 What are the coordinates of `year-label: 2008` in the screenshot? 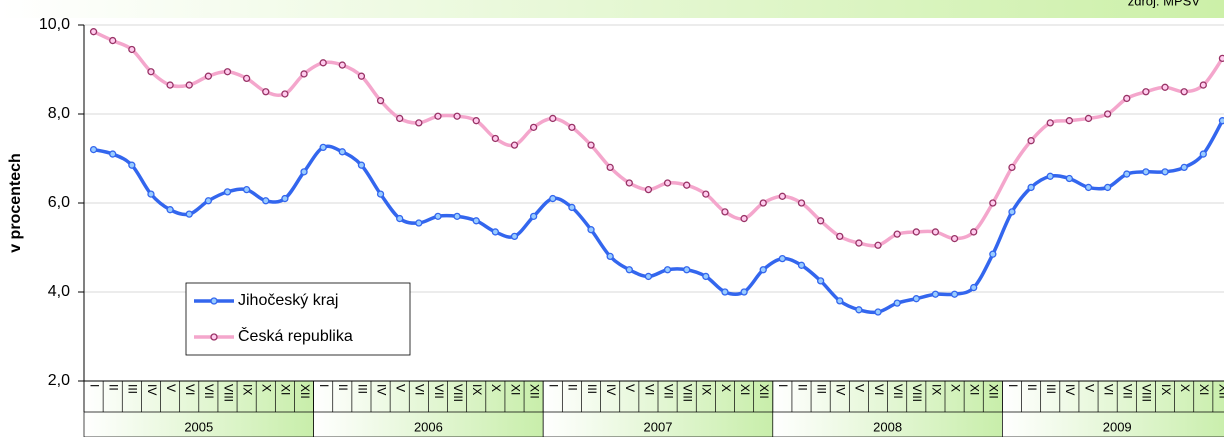 It's located at (887, 426).